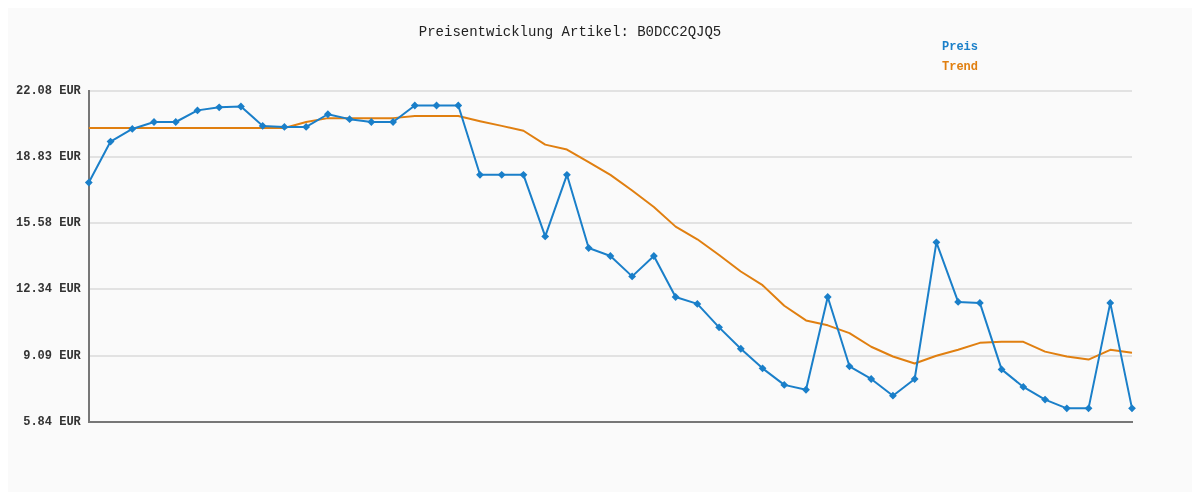  I want to click on y-tick-label: 9.09 EUR, so click(52, 355).